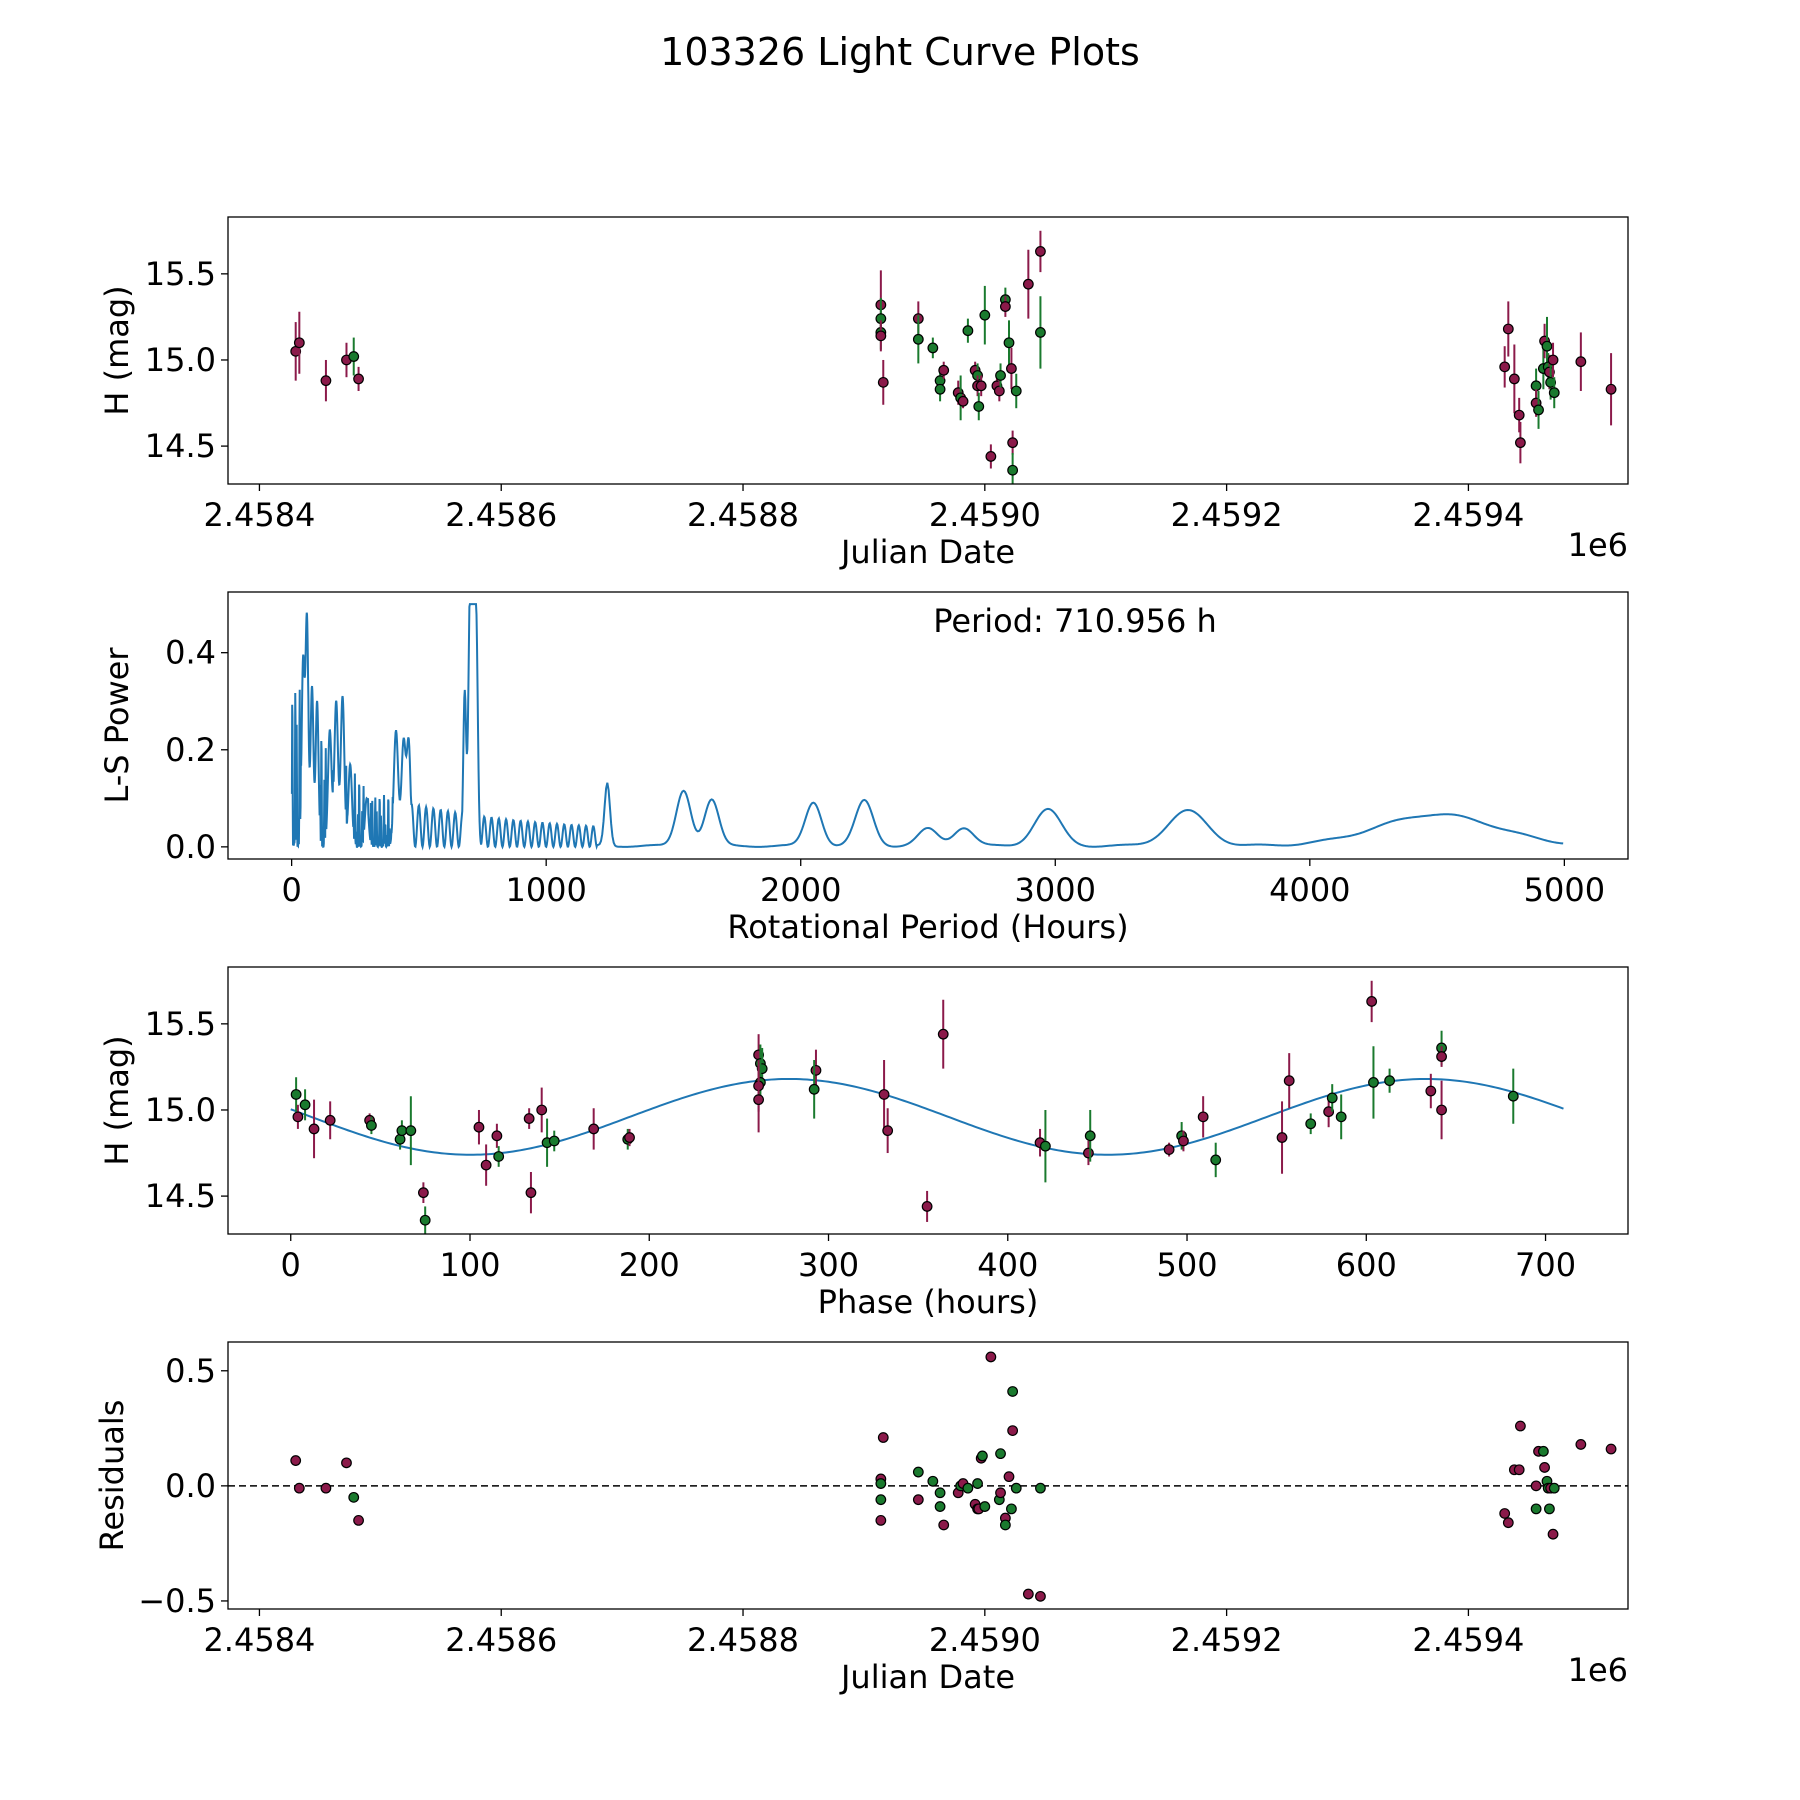  I want to click on y-tick-label: −0.5, so click(177, 1601).